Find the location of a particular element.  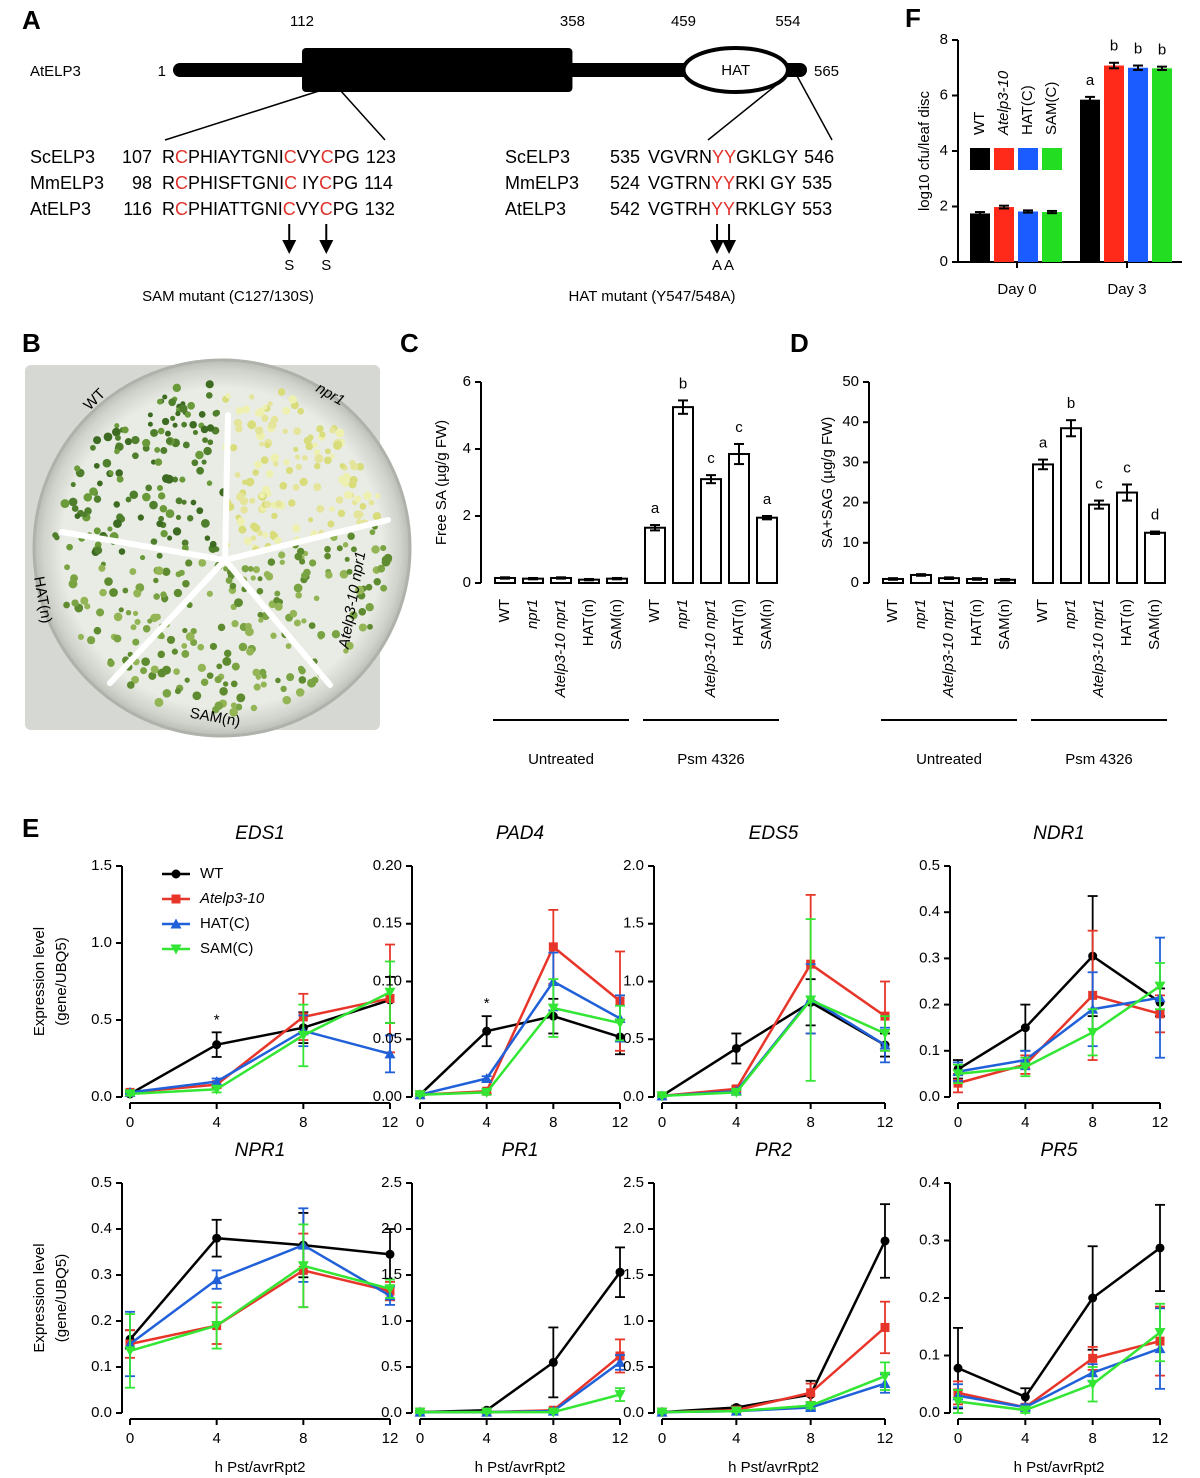

y-tick-label: 0 is located at coordinates (467, 582).